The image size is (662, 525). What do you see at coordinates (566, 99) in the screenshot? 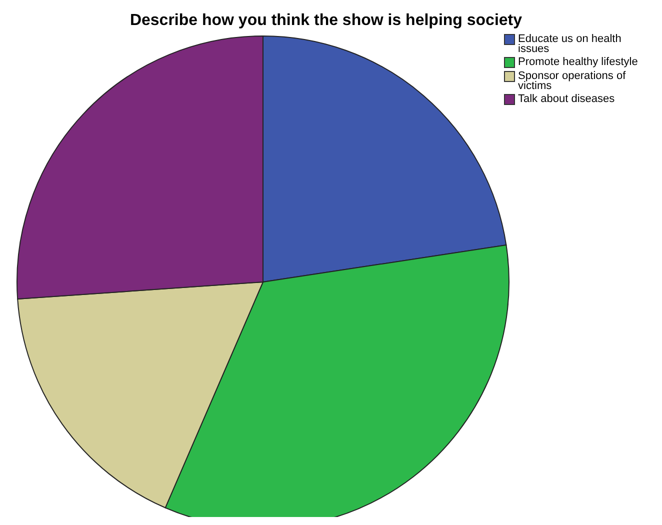
I see `legend-label: Talk about diseases` at bounding box center [566, 99].